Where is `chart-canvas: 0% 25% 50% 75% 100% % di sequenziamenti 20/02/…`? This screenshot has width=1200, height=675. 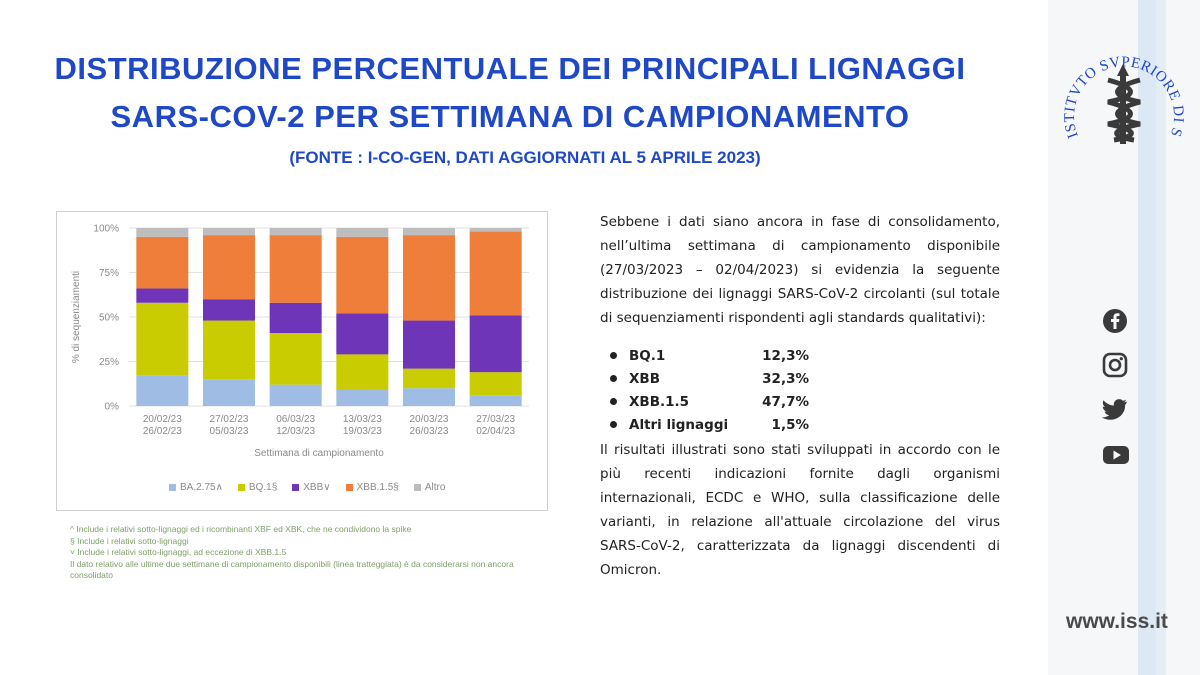
chart-canvas: 0% 25% 50% 75% 100% % di sequenziamenti 20/02/… is located at coordinates (300, 341).